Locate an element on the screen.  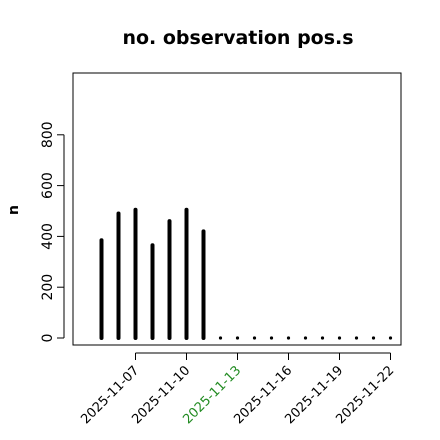
y-tick-label: 600 is located at coordinates (48, 185).